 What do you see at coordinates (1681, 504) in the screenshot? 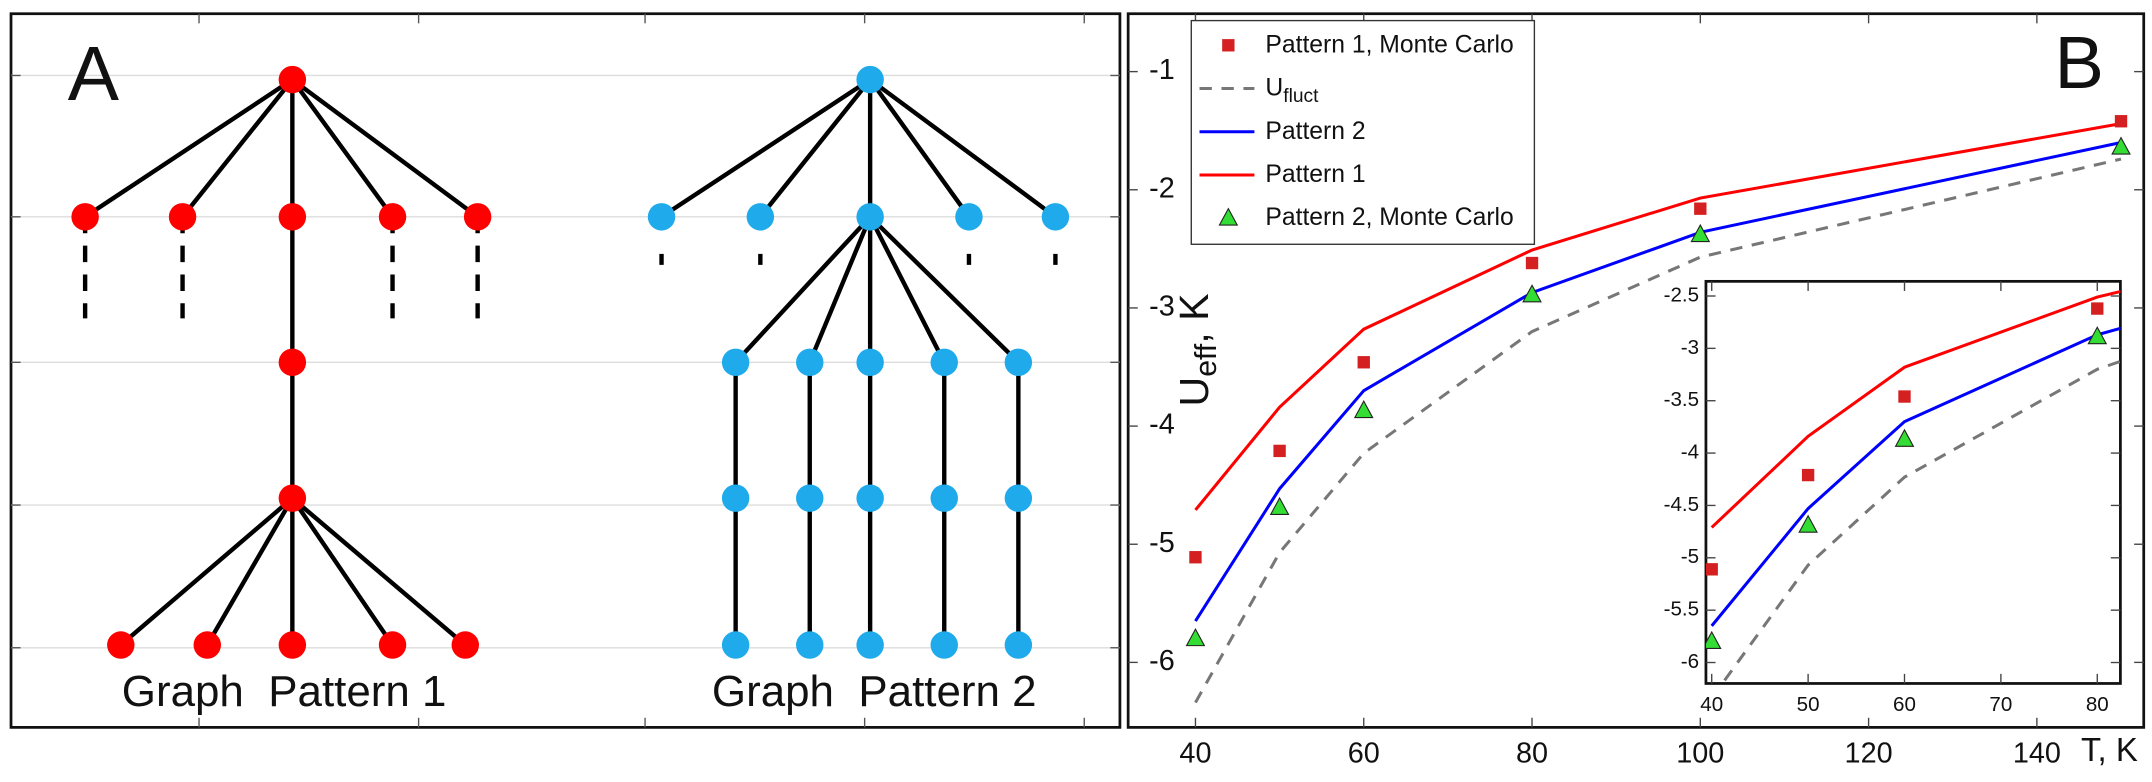
I see `y-tick-label: -4.5` at bounding box center [1681, 504].